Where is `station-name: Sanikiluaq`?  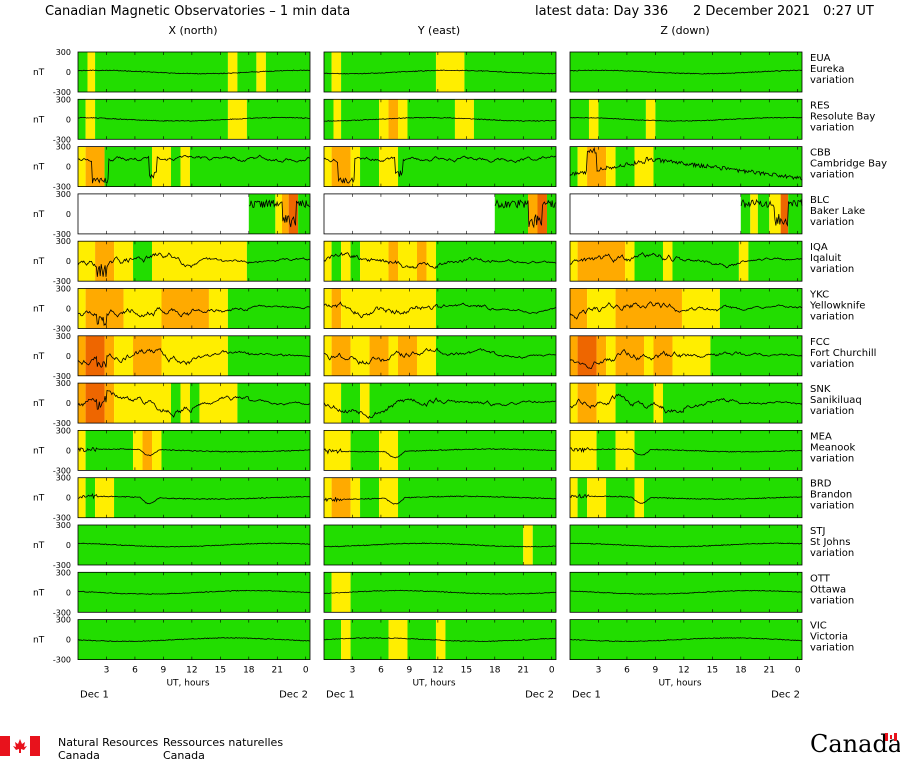
station-name: Sanikiluaq is located at coordinates (836, 400).